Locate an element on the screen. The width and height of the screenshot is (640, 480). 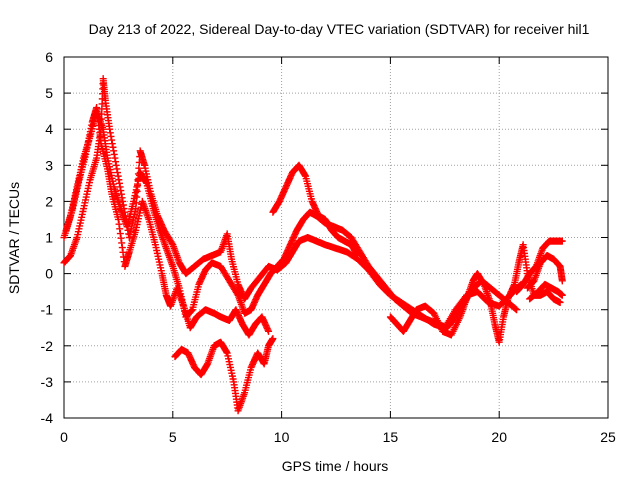
x-tick-label: 15 is located at coordinates (391, 437).